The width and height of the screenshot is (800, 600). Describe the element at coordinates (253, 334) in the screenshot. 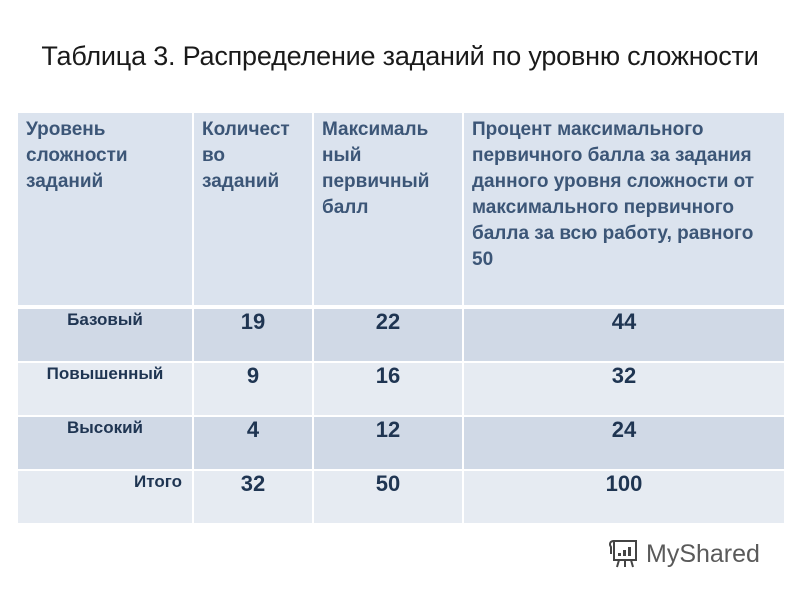

I see `count-cell: 19` at that location.